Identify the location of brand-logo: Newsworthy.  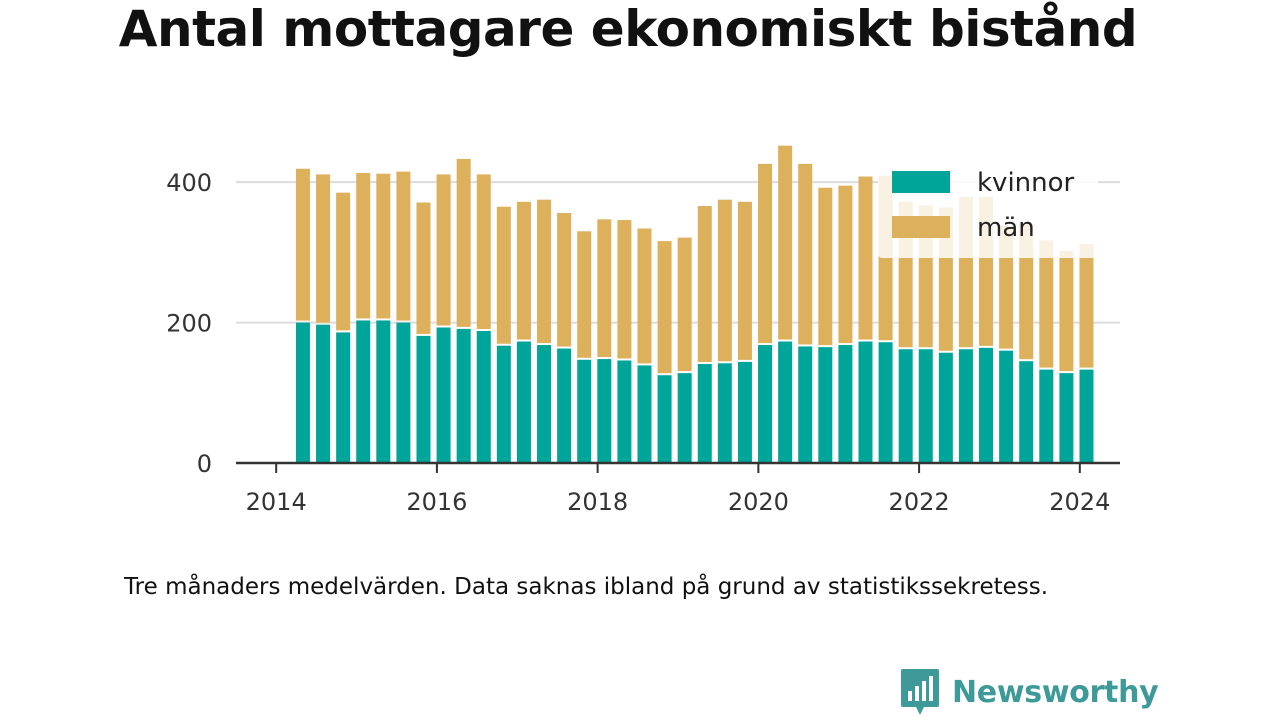
(1029, 692).